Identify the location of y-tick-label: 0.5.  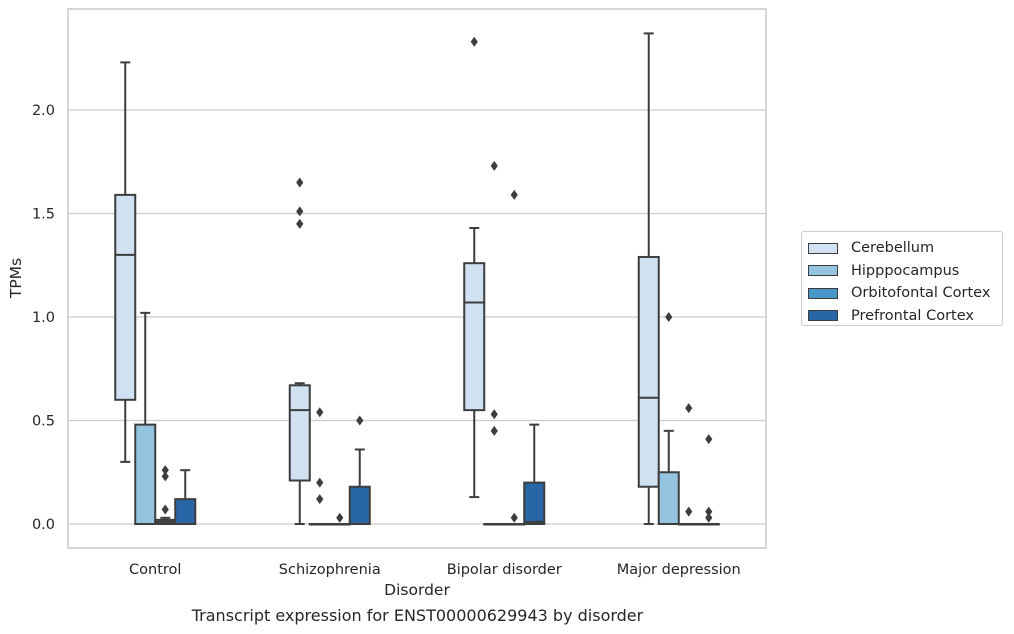
(43, 422).